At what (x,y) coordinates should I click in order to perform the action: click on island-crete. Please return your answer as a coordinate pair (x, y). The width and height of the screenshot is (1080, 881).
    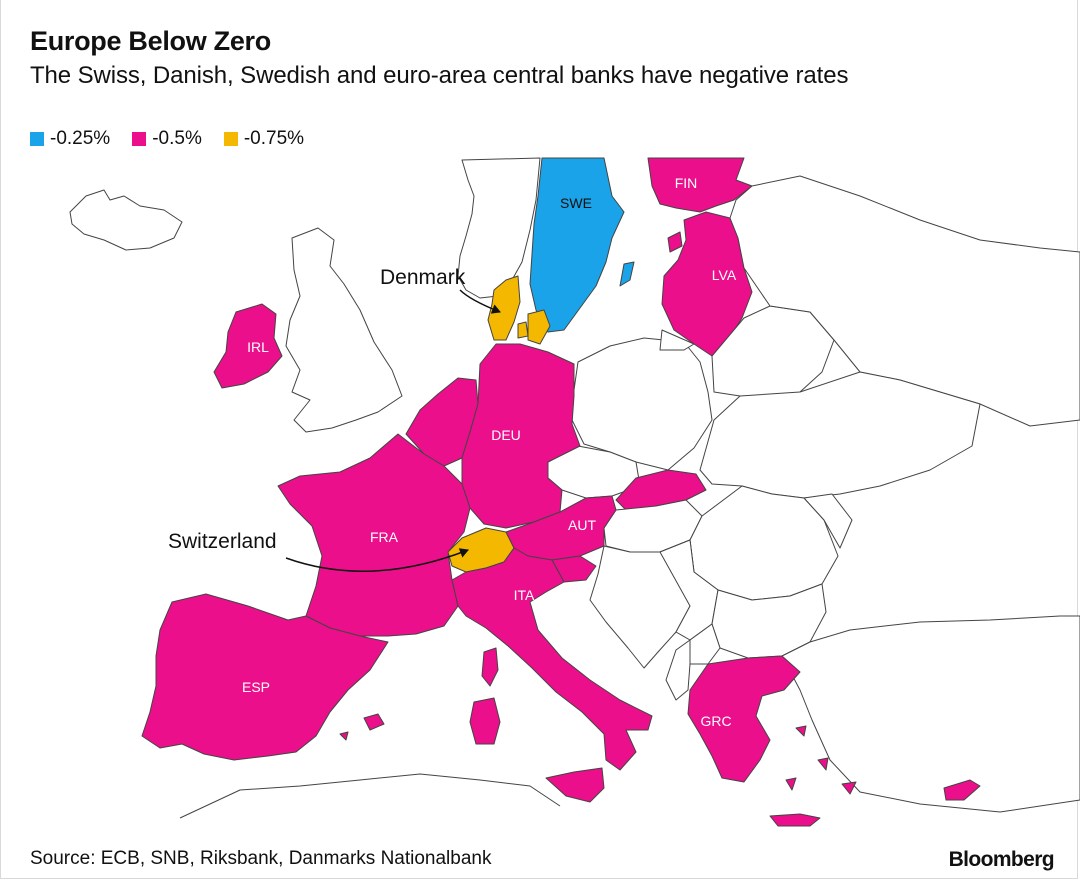
    Looking at the image, I should click on (795, 820).